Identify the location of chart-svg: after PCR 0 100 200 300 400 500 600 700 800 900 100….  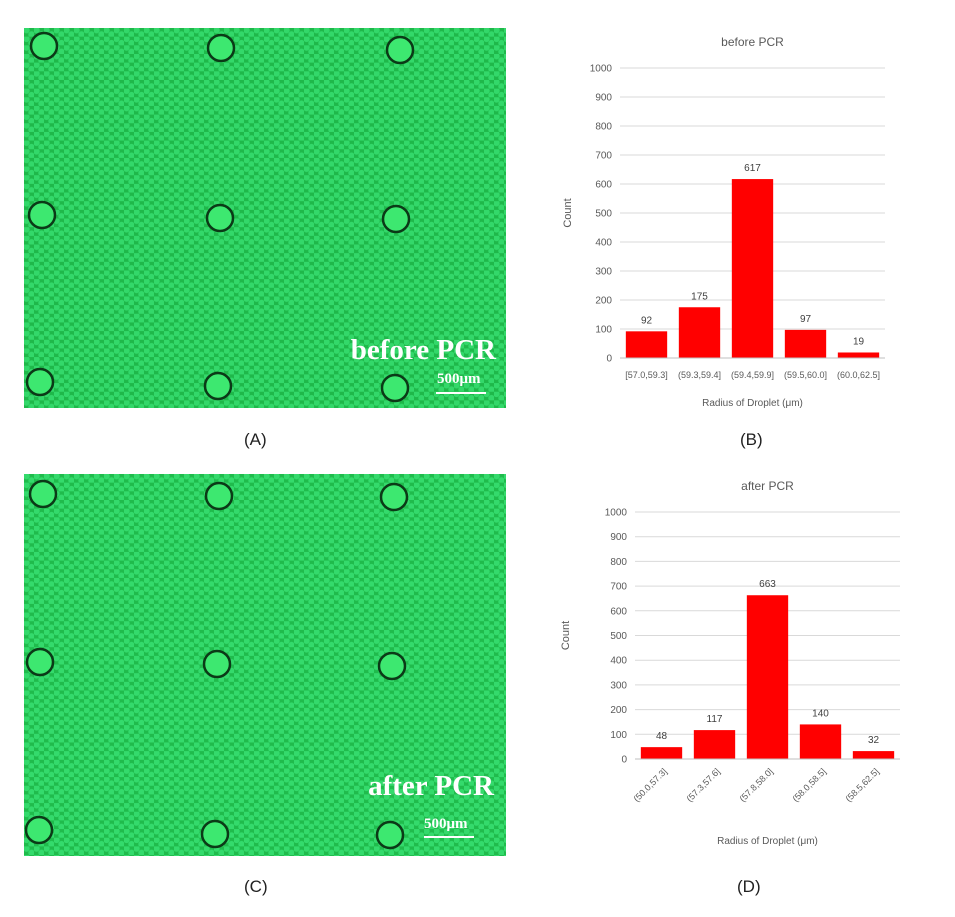
(730, 663).